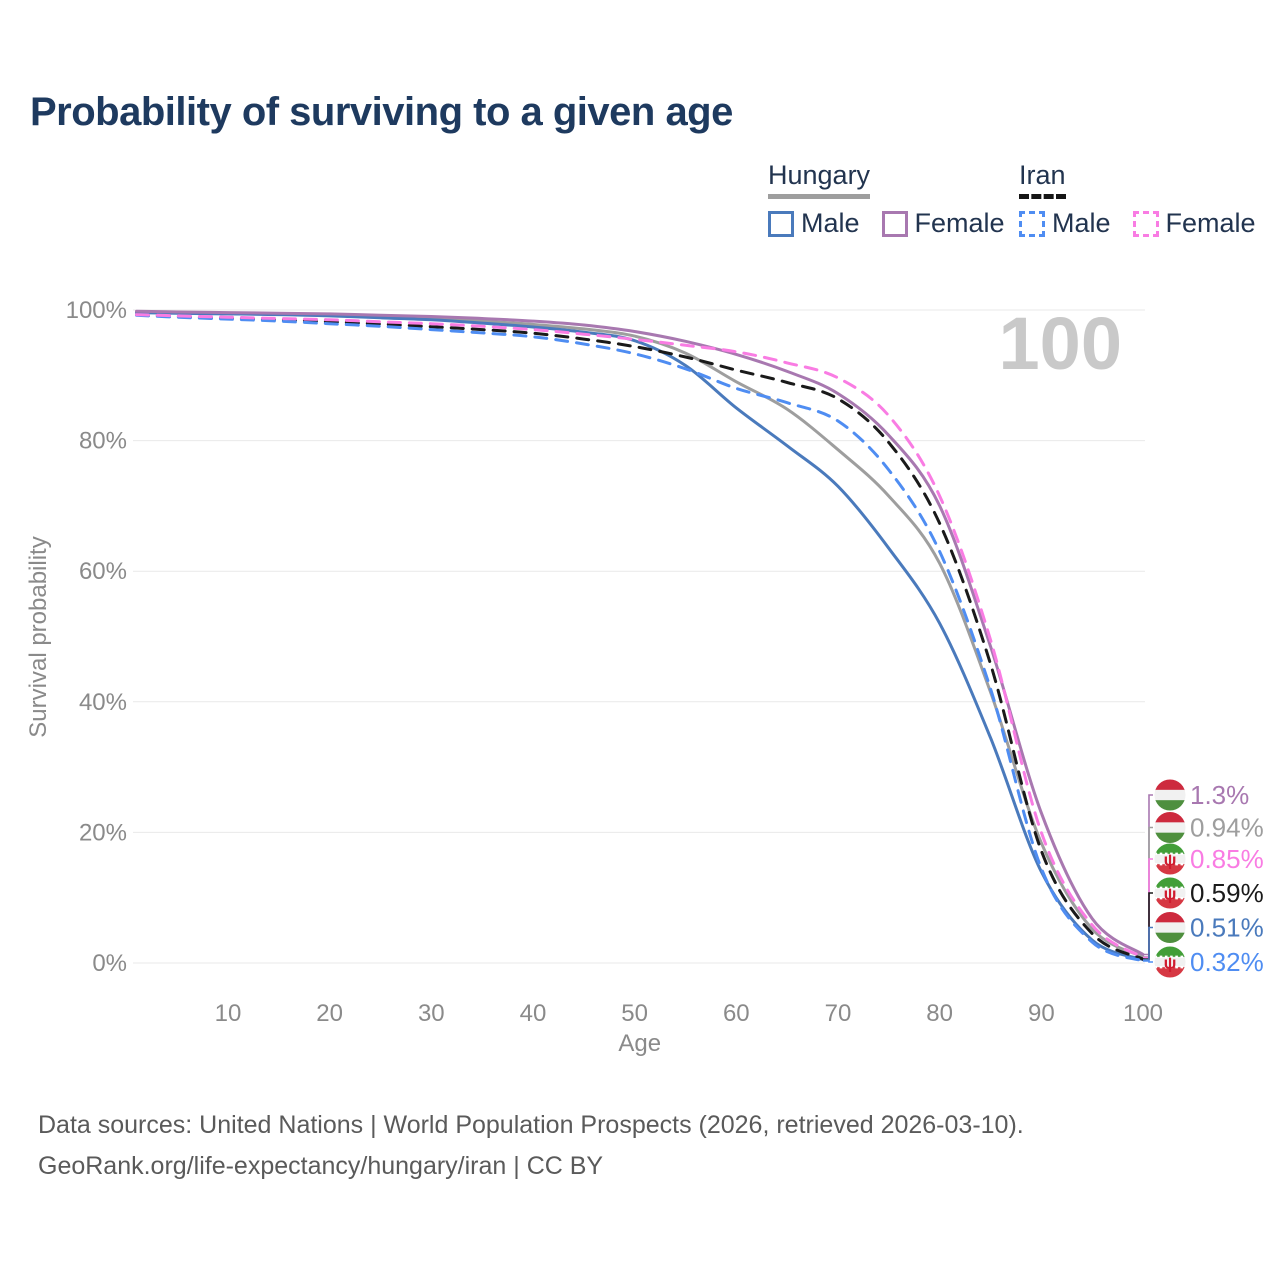 This screenshot has height=1280, width=1280. Describe the element at coordinates (639, 1043) in the screenshot. I see `x-axis-title: Age` at that location.